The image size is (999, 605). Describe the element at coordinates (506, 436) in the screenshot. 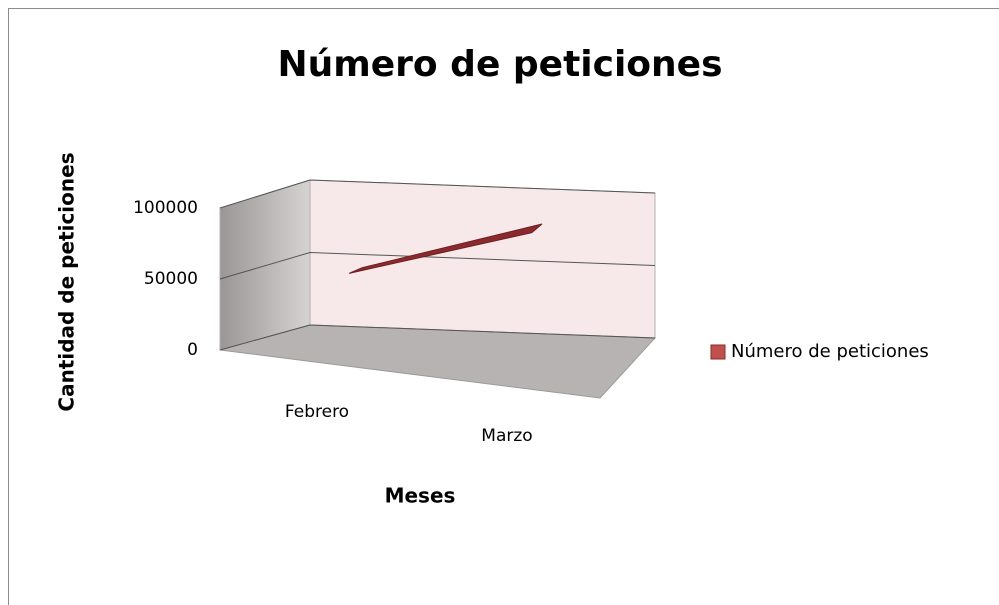

I see `x-tick-label: Marzo` at that location.